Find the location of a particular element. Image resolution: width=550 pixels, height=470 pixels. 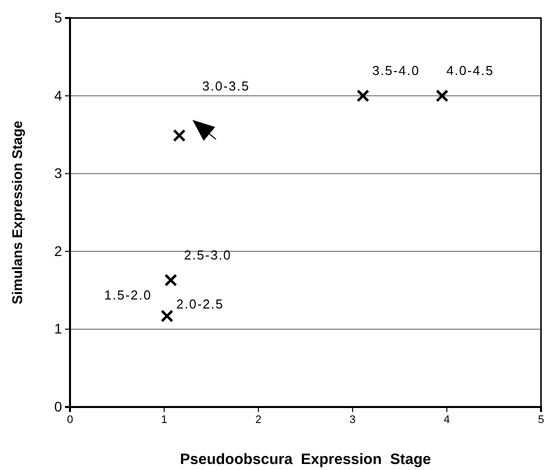

annotation: 3.5-4.0 is located at coordinates (396, 70).